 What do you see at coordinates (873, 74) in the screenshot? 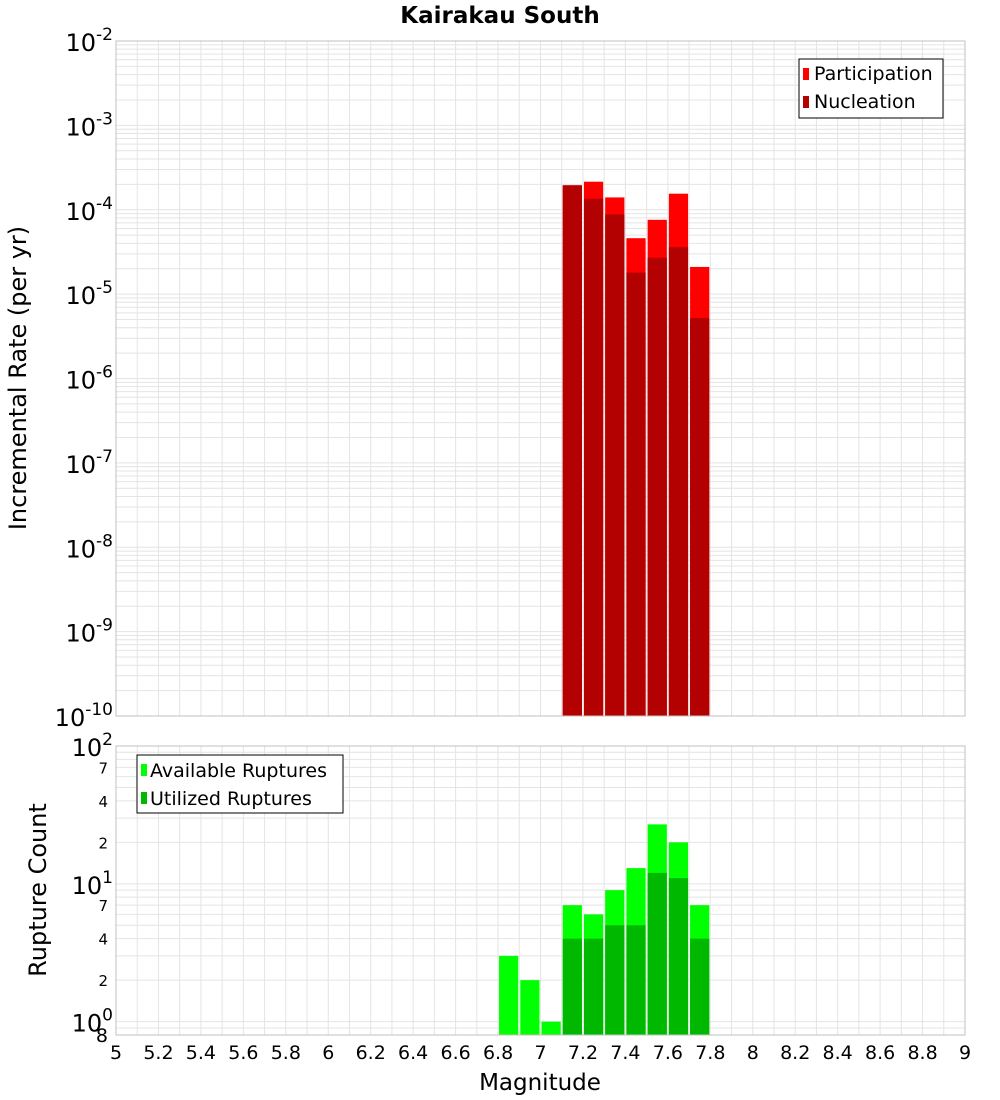
I see `participation-legend-label: Participation` at bounding box center [873, 74].